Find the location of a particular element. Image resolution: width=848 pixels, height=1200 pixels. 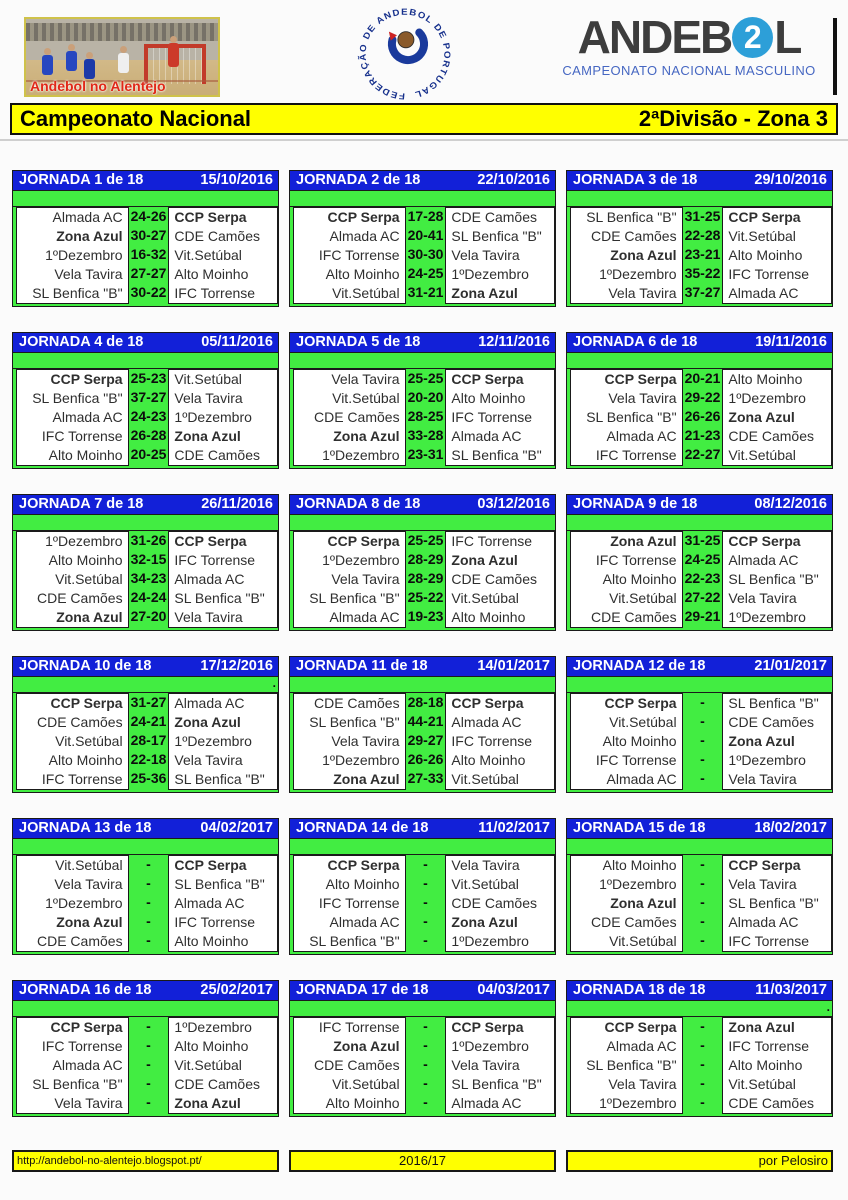

footer-author: por Pelosiro is located at coordinates (699, 1161).